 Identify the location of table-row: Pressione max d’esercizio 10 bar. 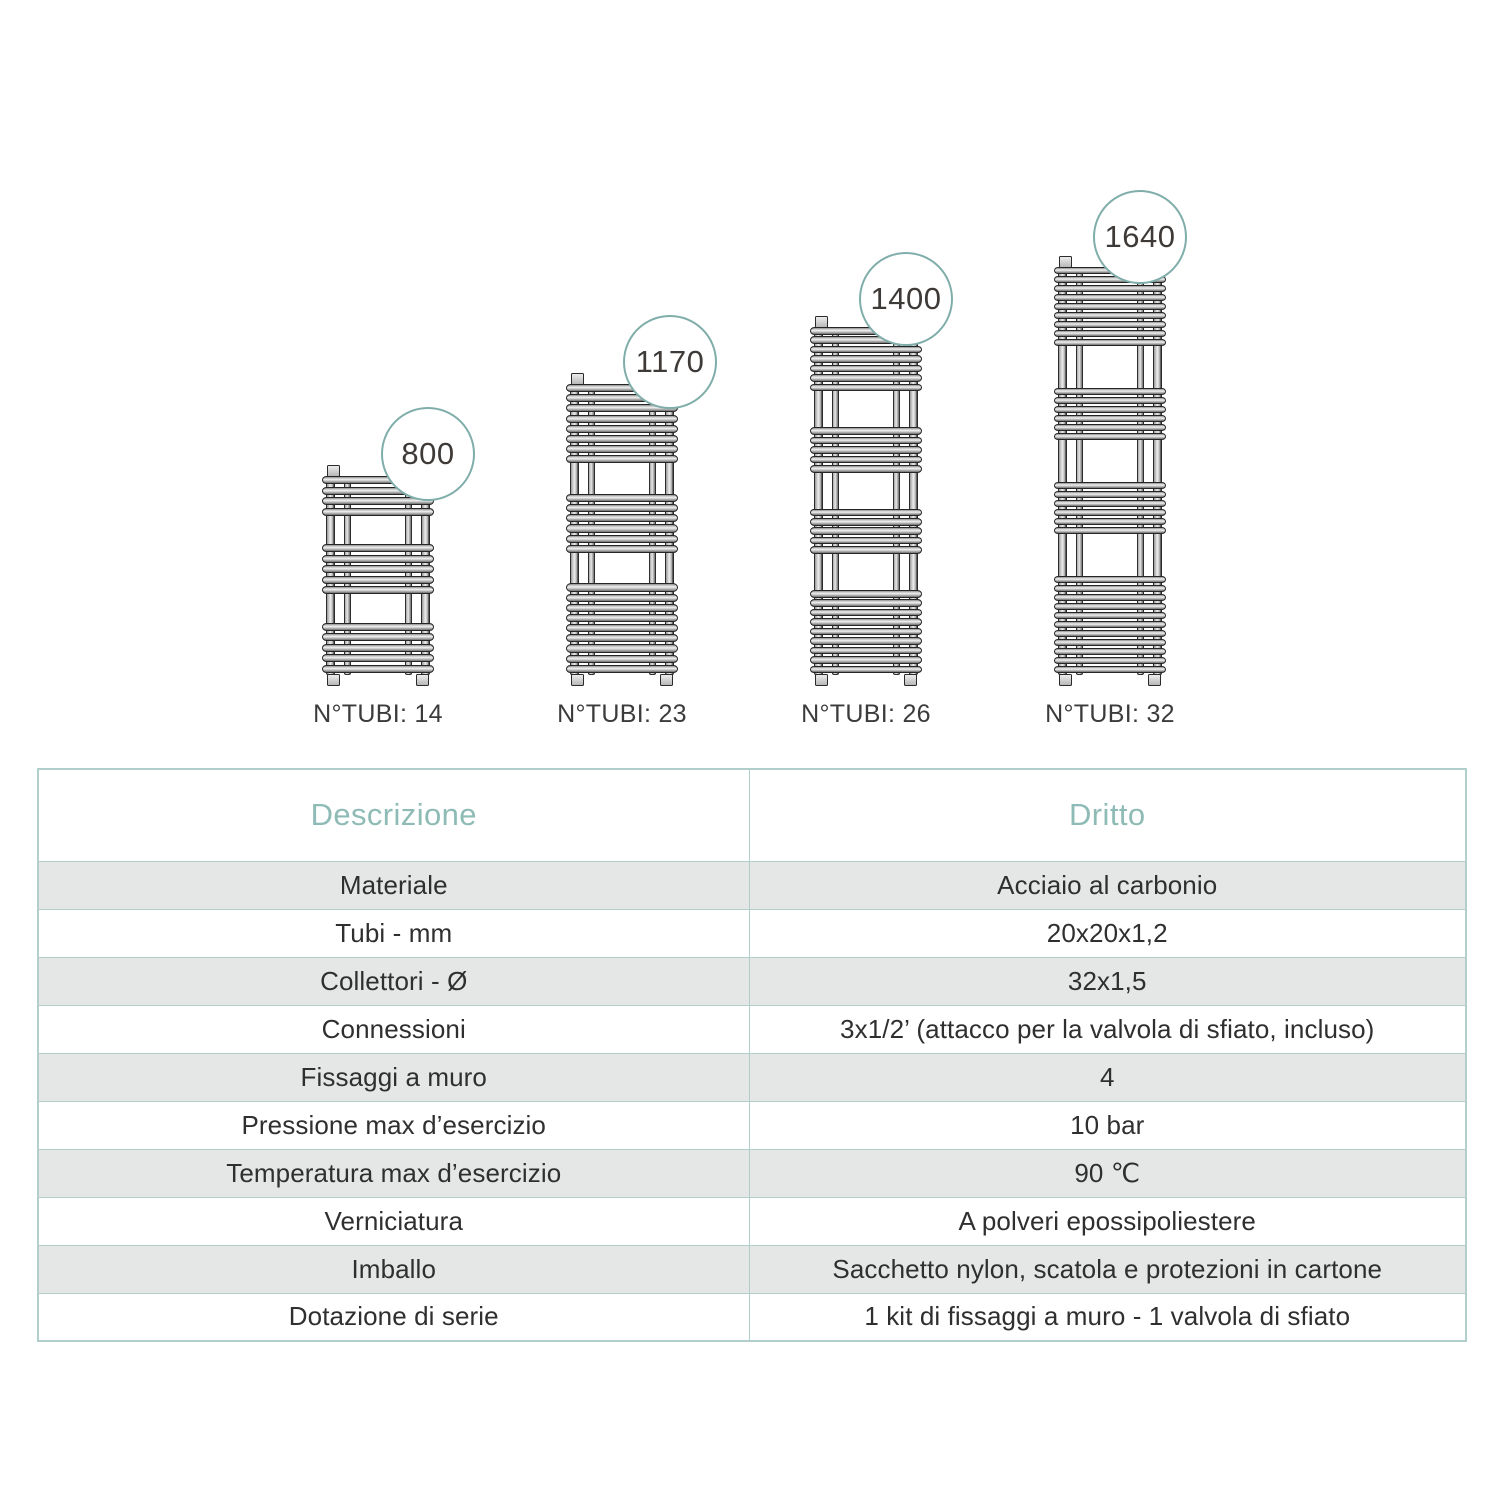
(752, 1125).